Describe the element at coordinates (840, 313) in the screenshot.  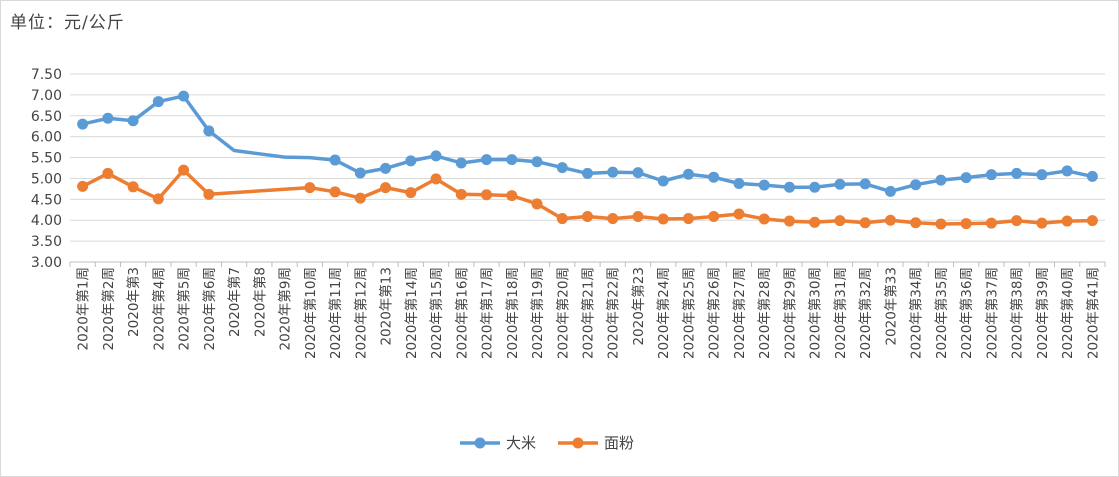
I see `x-tick-label: 2020年第31周` at that location.